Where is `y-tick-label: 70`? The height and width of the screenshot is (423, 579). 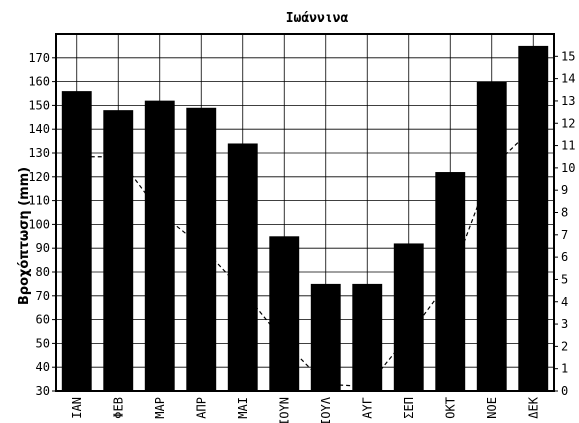 y-tick-label: 70 is located at coordinates (43, 296).